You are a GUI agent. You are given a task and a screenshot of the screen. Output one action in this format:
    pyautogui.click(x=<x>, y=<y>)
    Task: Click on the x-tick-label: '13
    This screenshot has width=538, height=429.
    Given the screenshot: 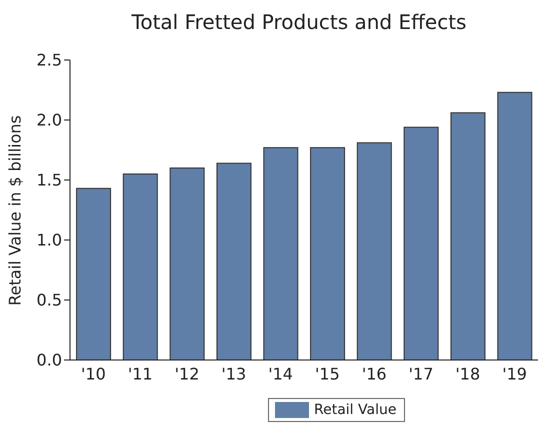 What is the action you would take?
    pyautogui.click(x=233, y=374)
    